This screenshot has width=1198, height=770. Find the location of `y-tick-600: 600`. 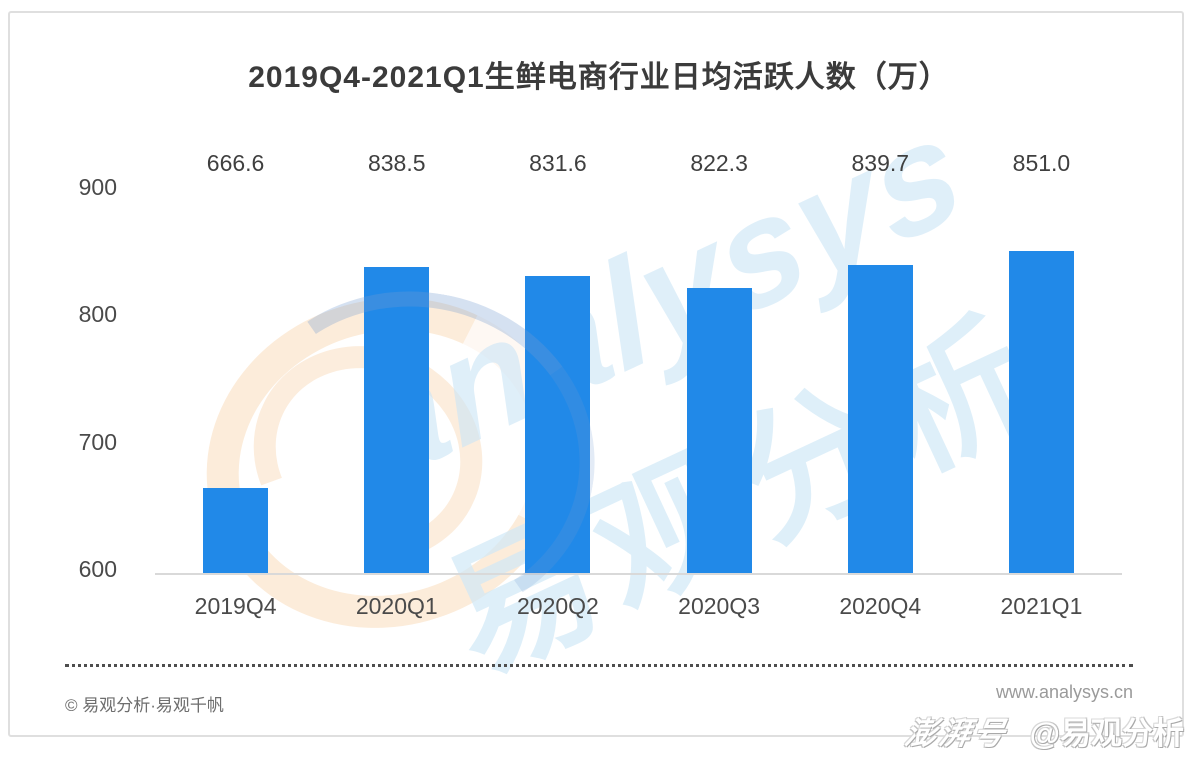

y-tick-600: 600 is located at coordinates (97, 569).